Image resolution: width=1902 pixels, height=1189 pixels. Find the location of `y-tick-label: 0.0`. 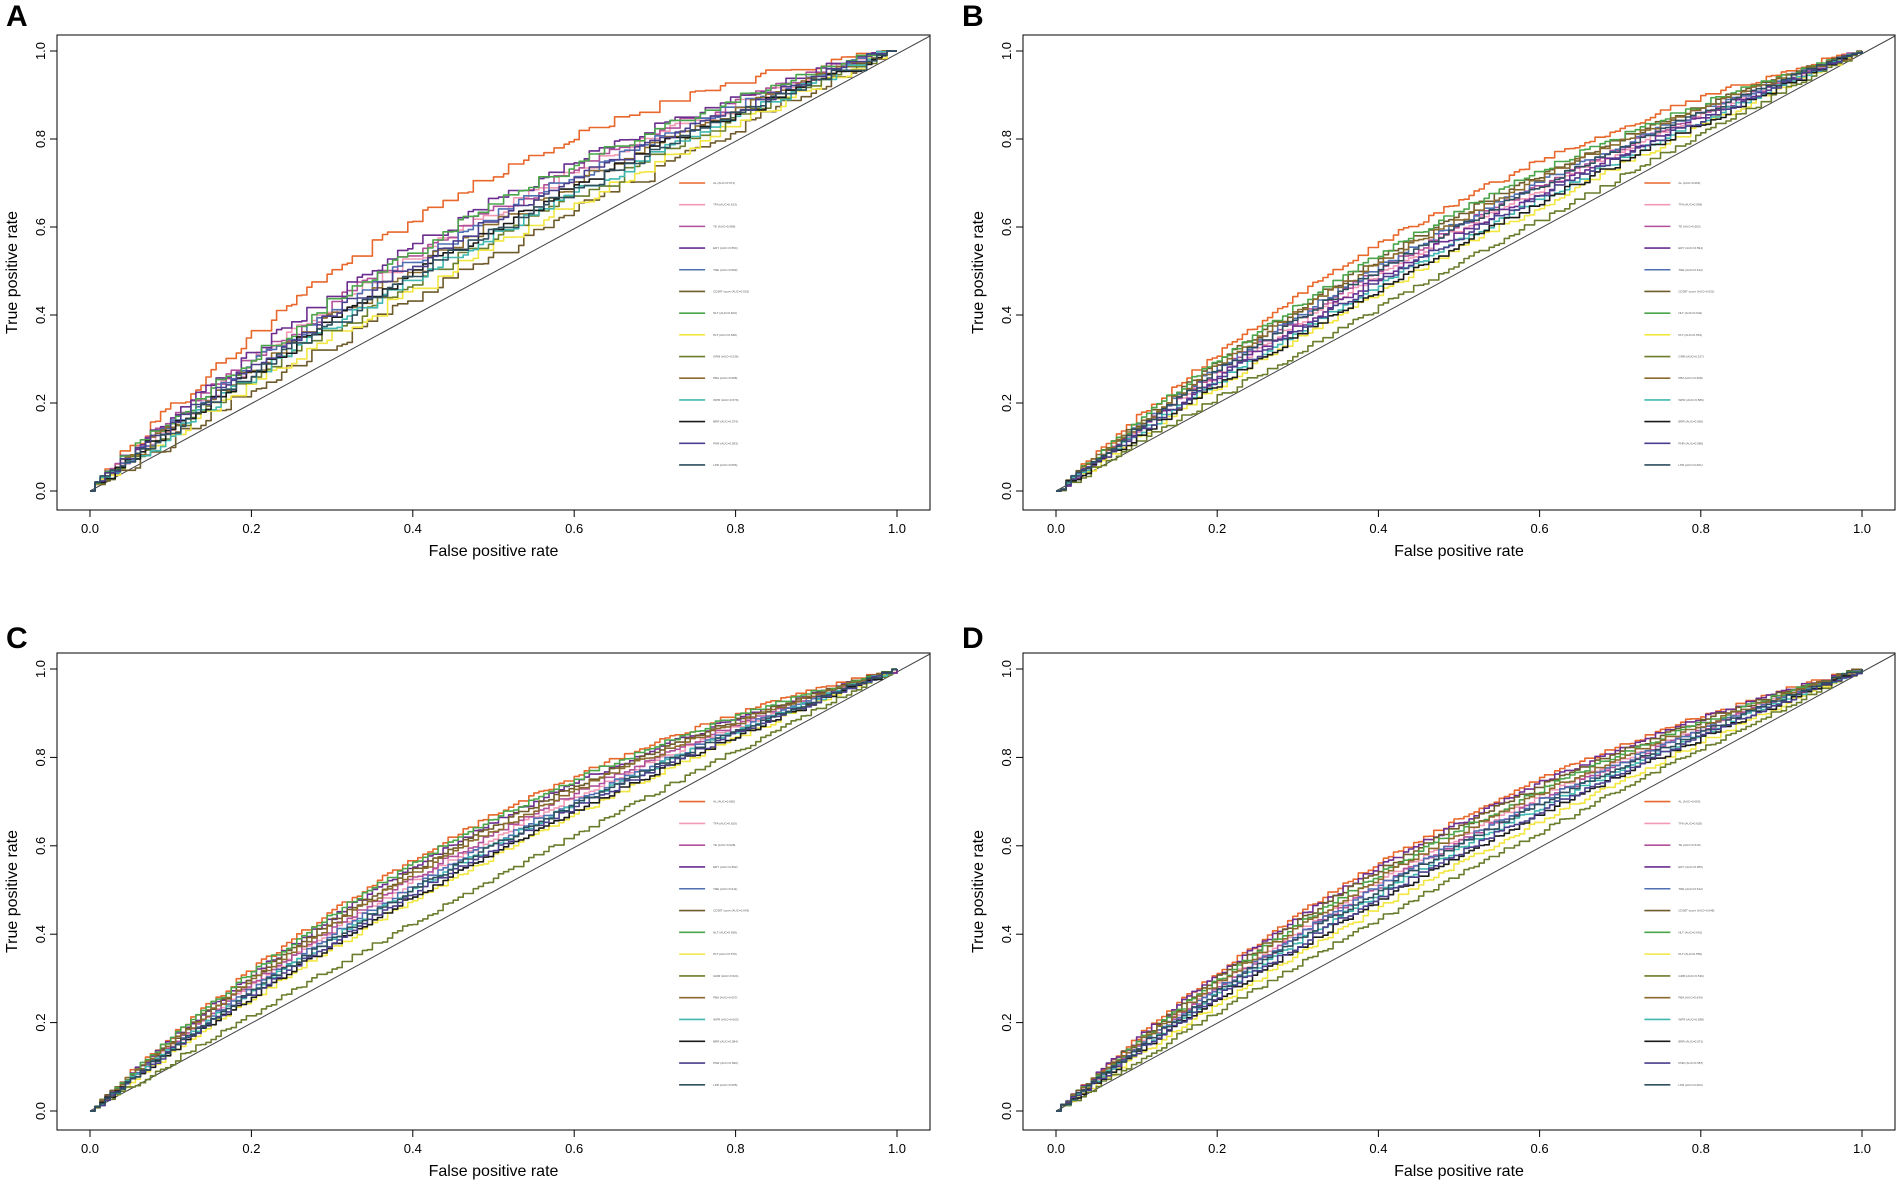

y-tick-label: 0.0 is located at coordinates (40, 491).